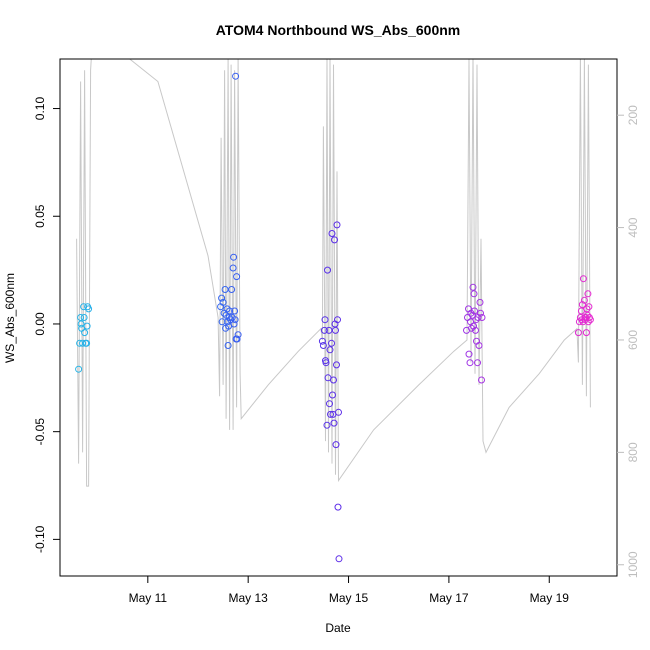 This screenshot has height=650, width=650. What do you see at coordinates (40, 432) in the screenshot?
I see `y-tick-label: -0.05` at bounding box center [40, 432].